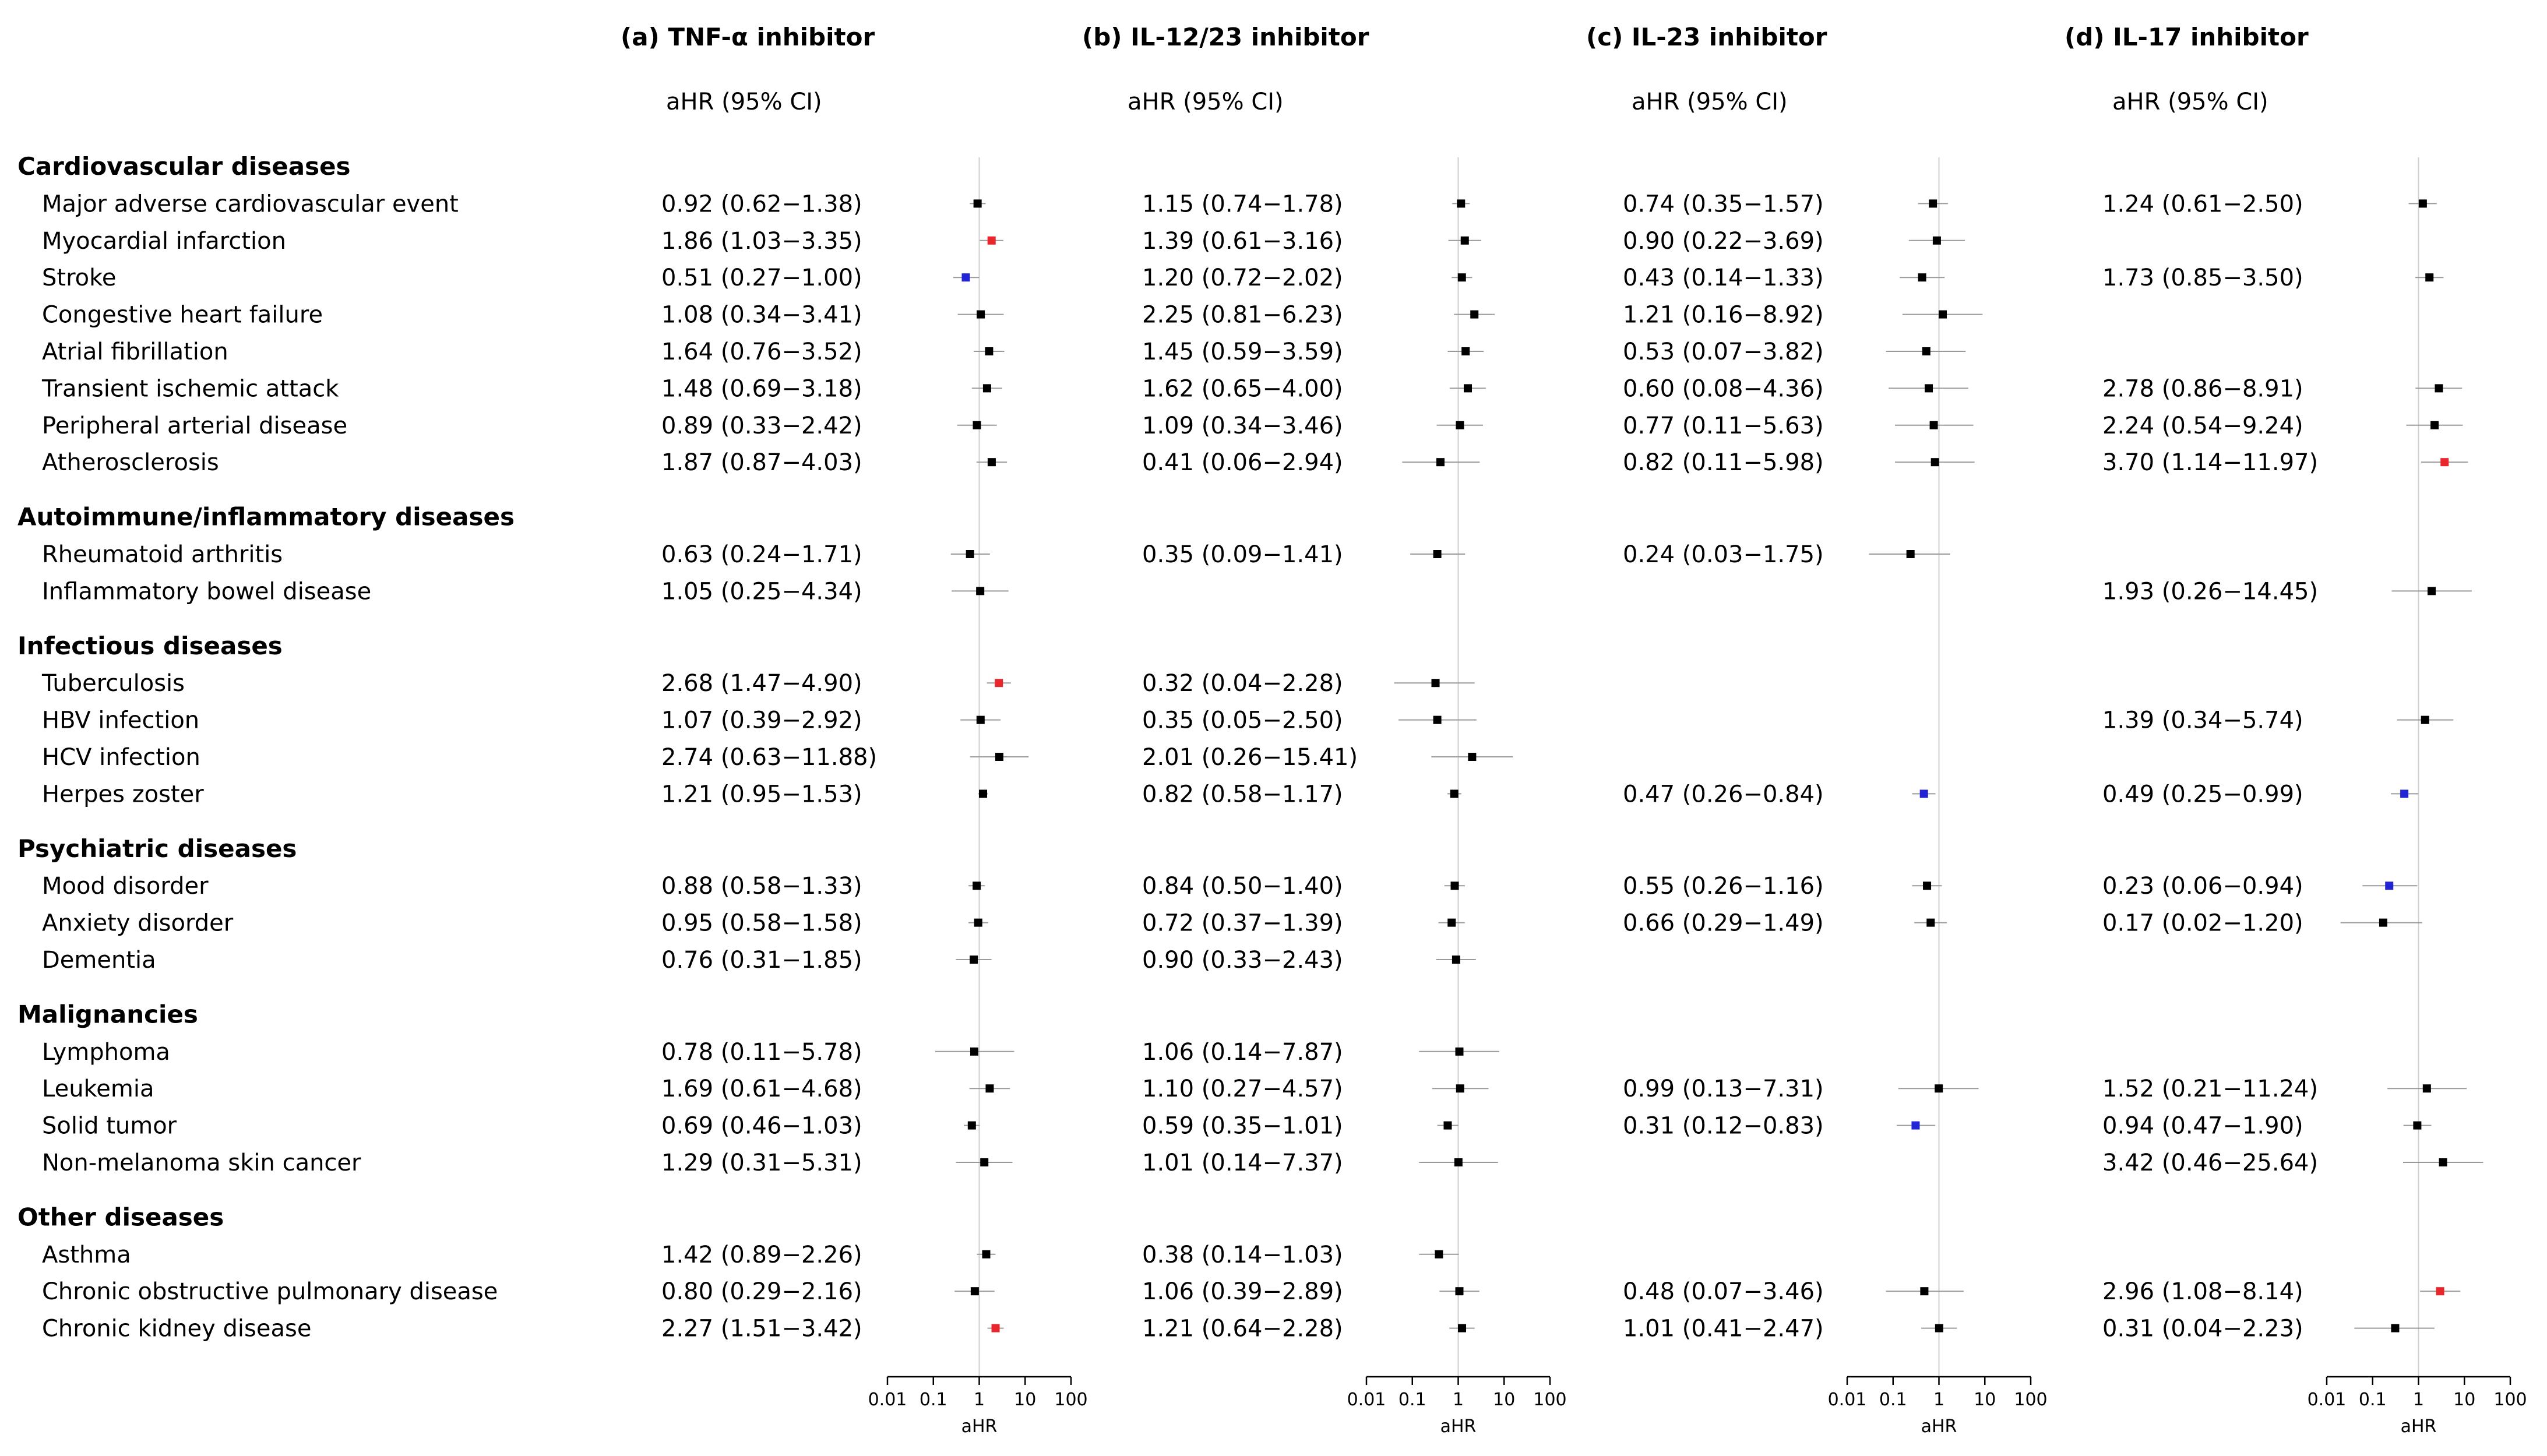 The width and height of the screenshot is (2547, 1456). I want to click on outcome-label: Chronic obstructive pulmonary disease, so click(270, 1291).